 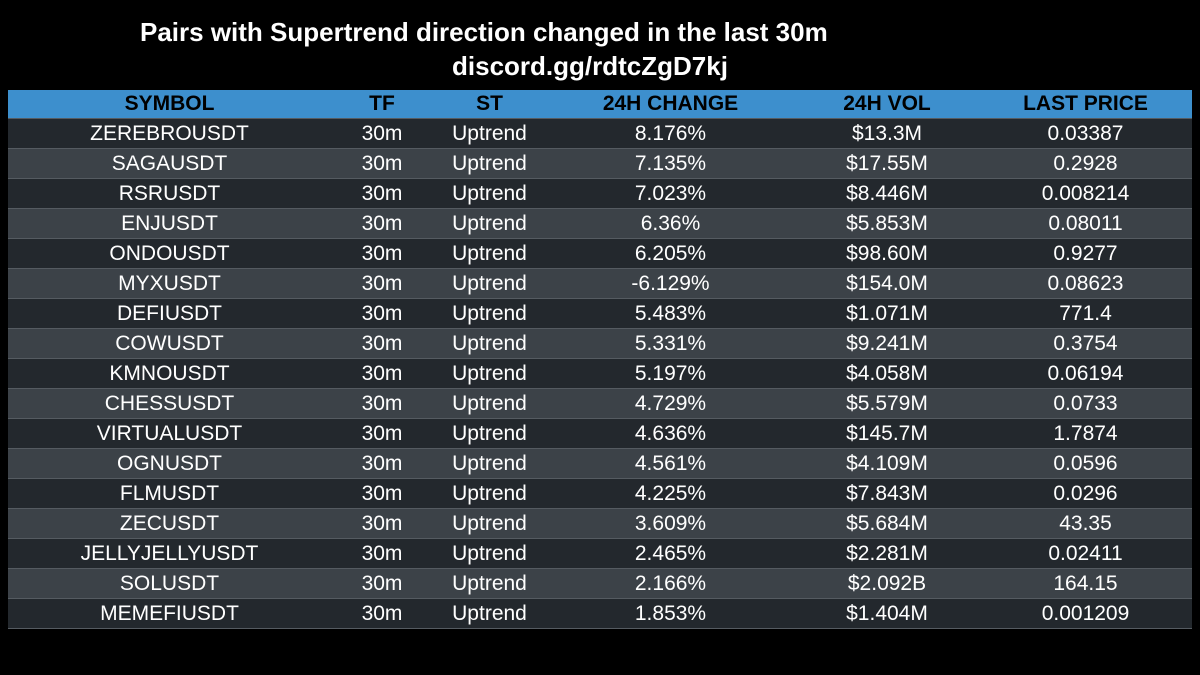 I want to click on discord-link-text: discord.gg/rdtcZgD7kj, so click(x=590, y=66).